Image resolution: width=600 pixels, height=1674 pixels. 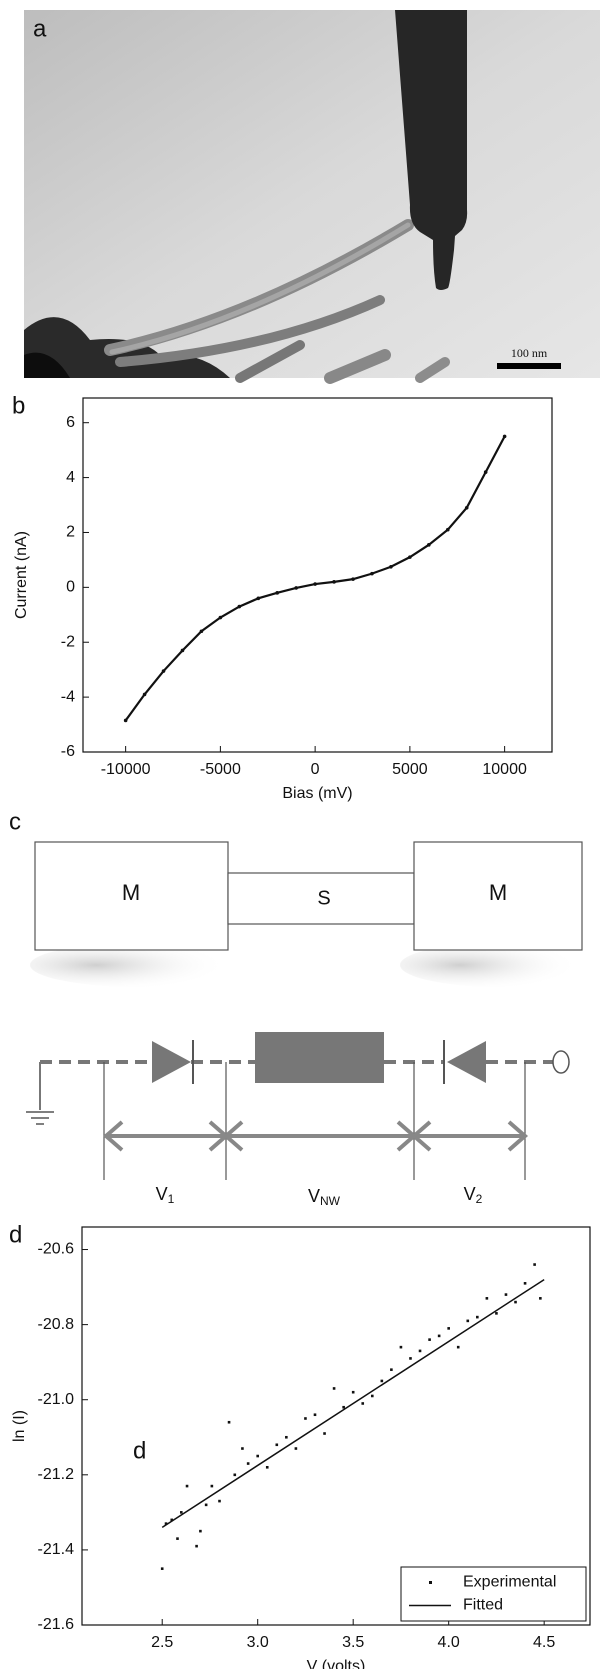 I want to click on legend-label: Experimental, so click(x=509, y=1582).